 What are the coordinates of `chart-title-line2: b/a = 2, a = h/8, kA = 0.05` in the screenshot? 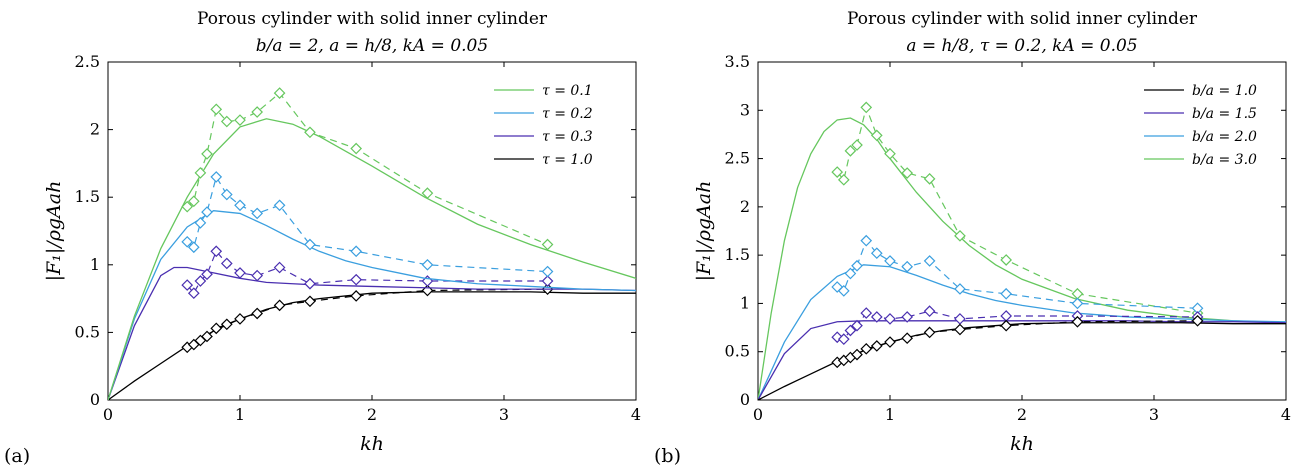 It's located at (372, 46).